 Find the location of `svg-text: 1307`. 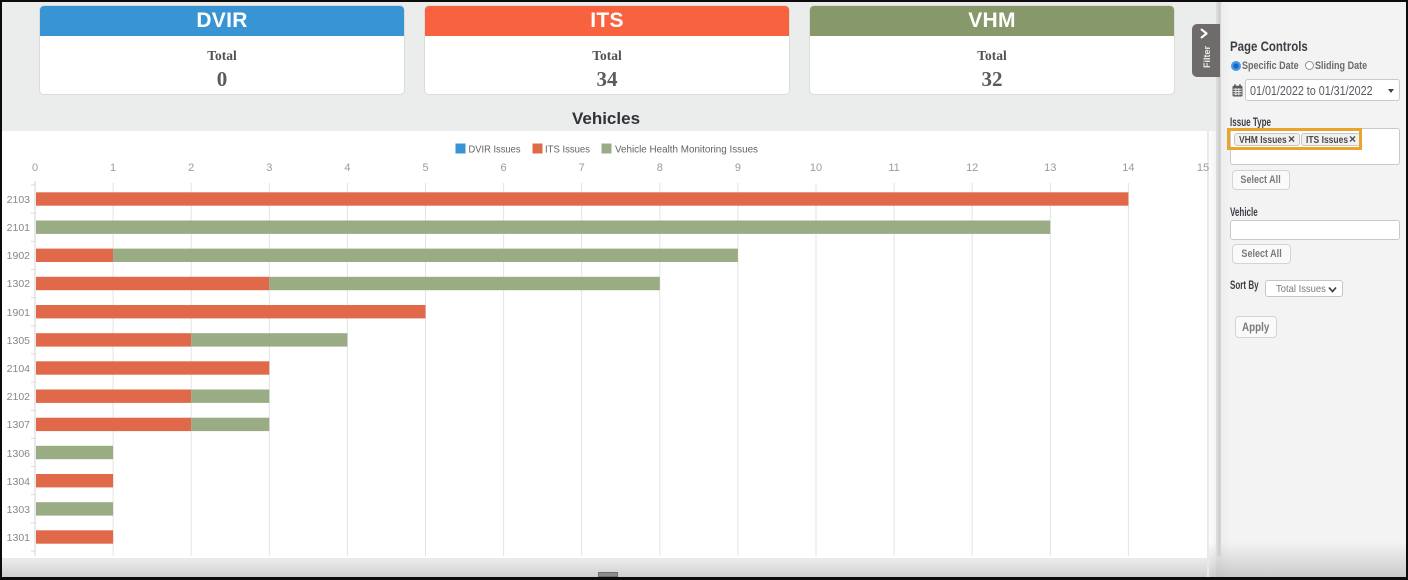

svg-text: 1307 is located at coordinates (19, 425).